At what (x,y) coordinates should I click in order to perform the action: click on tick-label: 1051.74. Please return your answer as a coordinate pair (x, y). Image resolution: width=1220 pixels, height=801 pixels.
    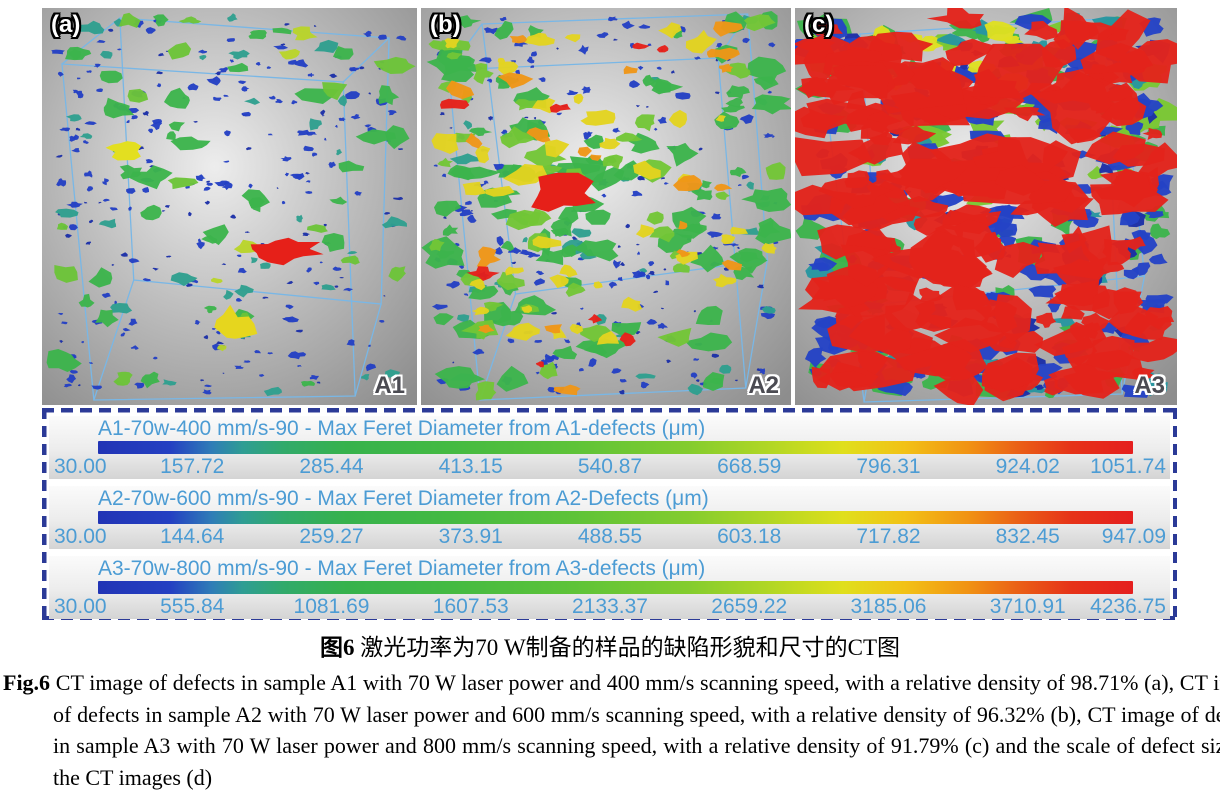
    Looking at the image, I should click on (1128, 466).